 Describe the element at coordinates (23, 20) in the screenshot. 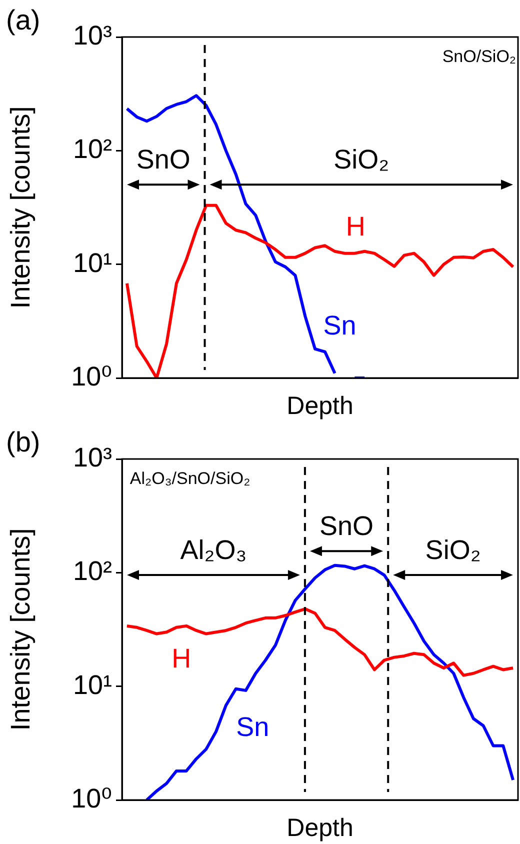

I see `chart-title: (a)` at that location.